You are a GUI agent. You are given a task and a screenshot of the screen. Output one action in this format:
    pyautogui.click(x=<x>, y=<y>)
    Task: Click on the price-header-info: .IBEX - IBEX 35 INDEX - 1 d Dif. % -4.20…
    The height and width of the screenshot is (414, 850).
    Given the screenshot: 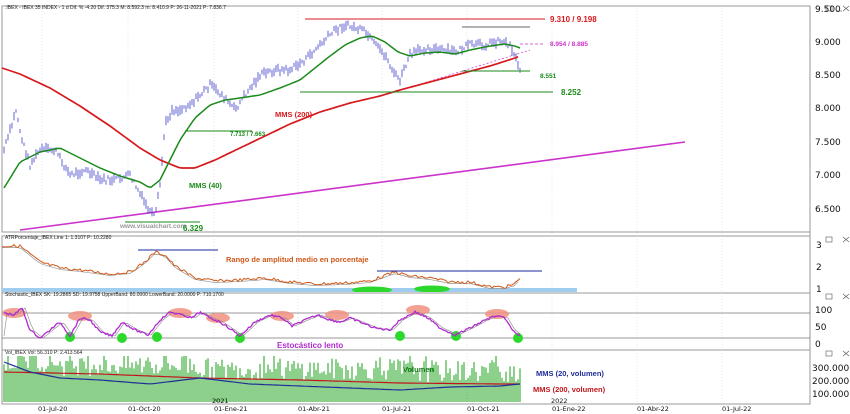 What is the action you would take?
    pyautogui.click(x=115, y=8)
    